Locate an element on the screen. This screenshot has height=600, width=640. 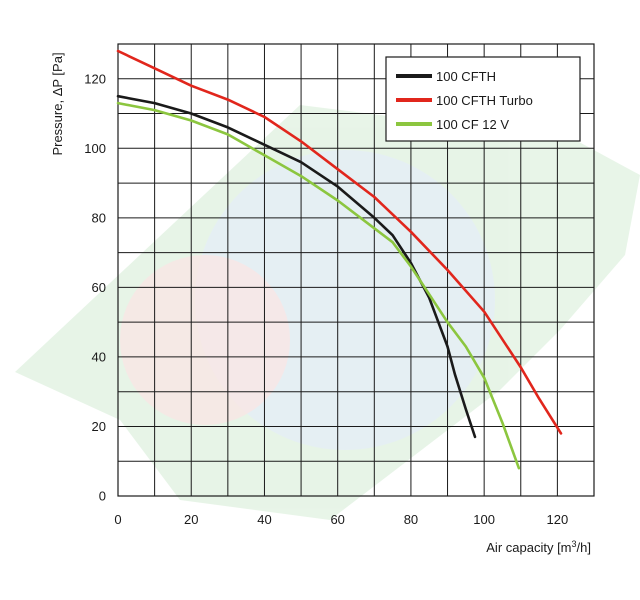
x-axis-title: Air capacity [m3/h] is located at coordinates (538, 547).